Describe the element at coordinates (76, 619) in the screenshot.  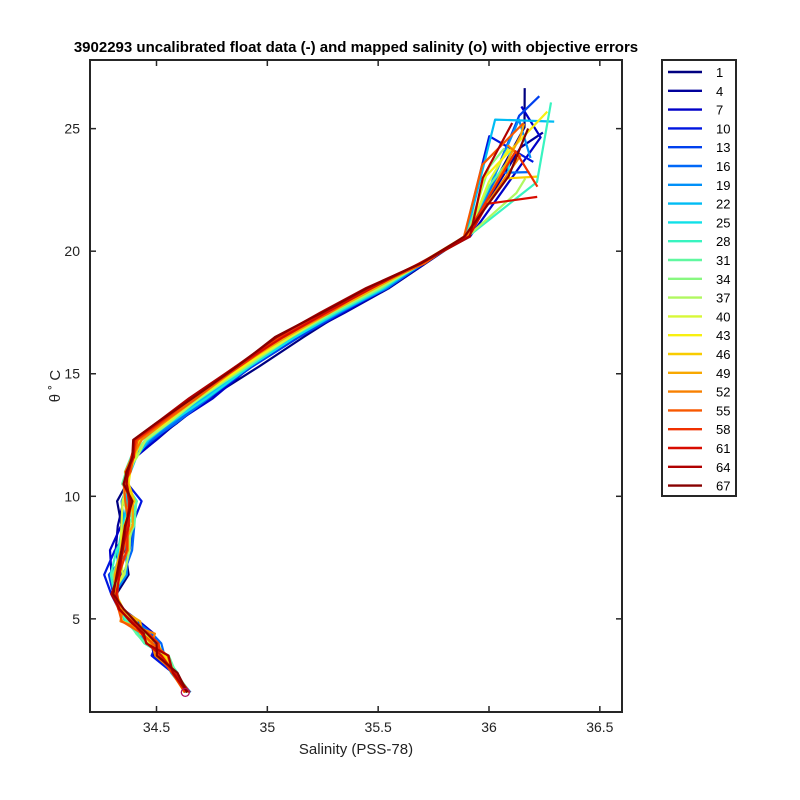
I see `y-tick-label: 5` at that location.